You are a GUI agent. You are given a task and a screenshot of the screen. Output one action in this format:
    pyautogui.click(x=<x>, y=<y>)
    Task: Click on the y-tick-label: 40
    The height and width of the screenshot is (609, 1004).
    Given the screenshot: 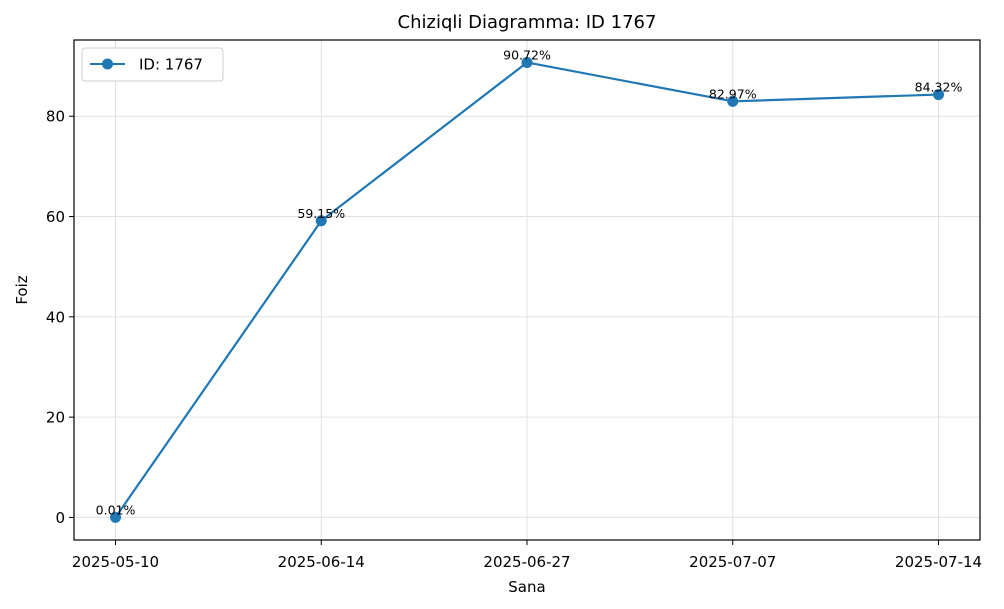 What is the action you would take?
    pyautogui.click(x=55, y=317)
    